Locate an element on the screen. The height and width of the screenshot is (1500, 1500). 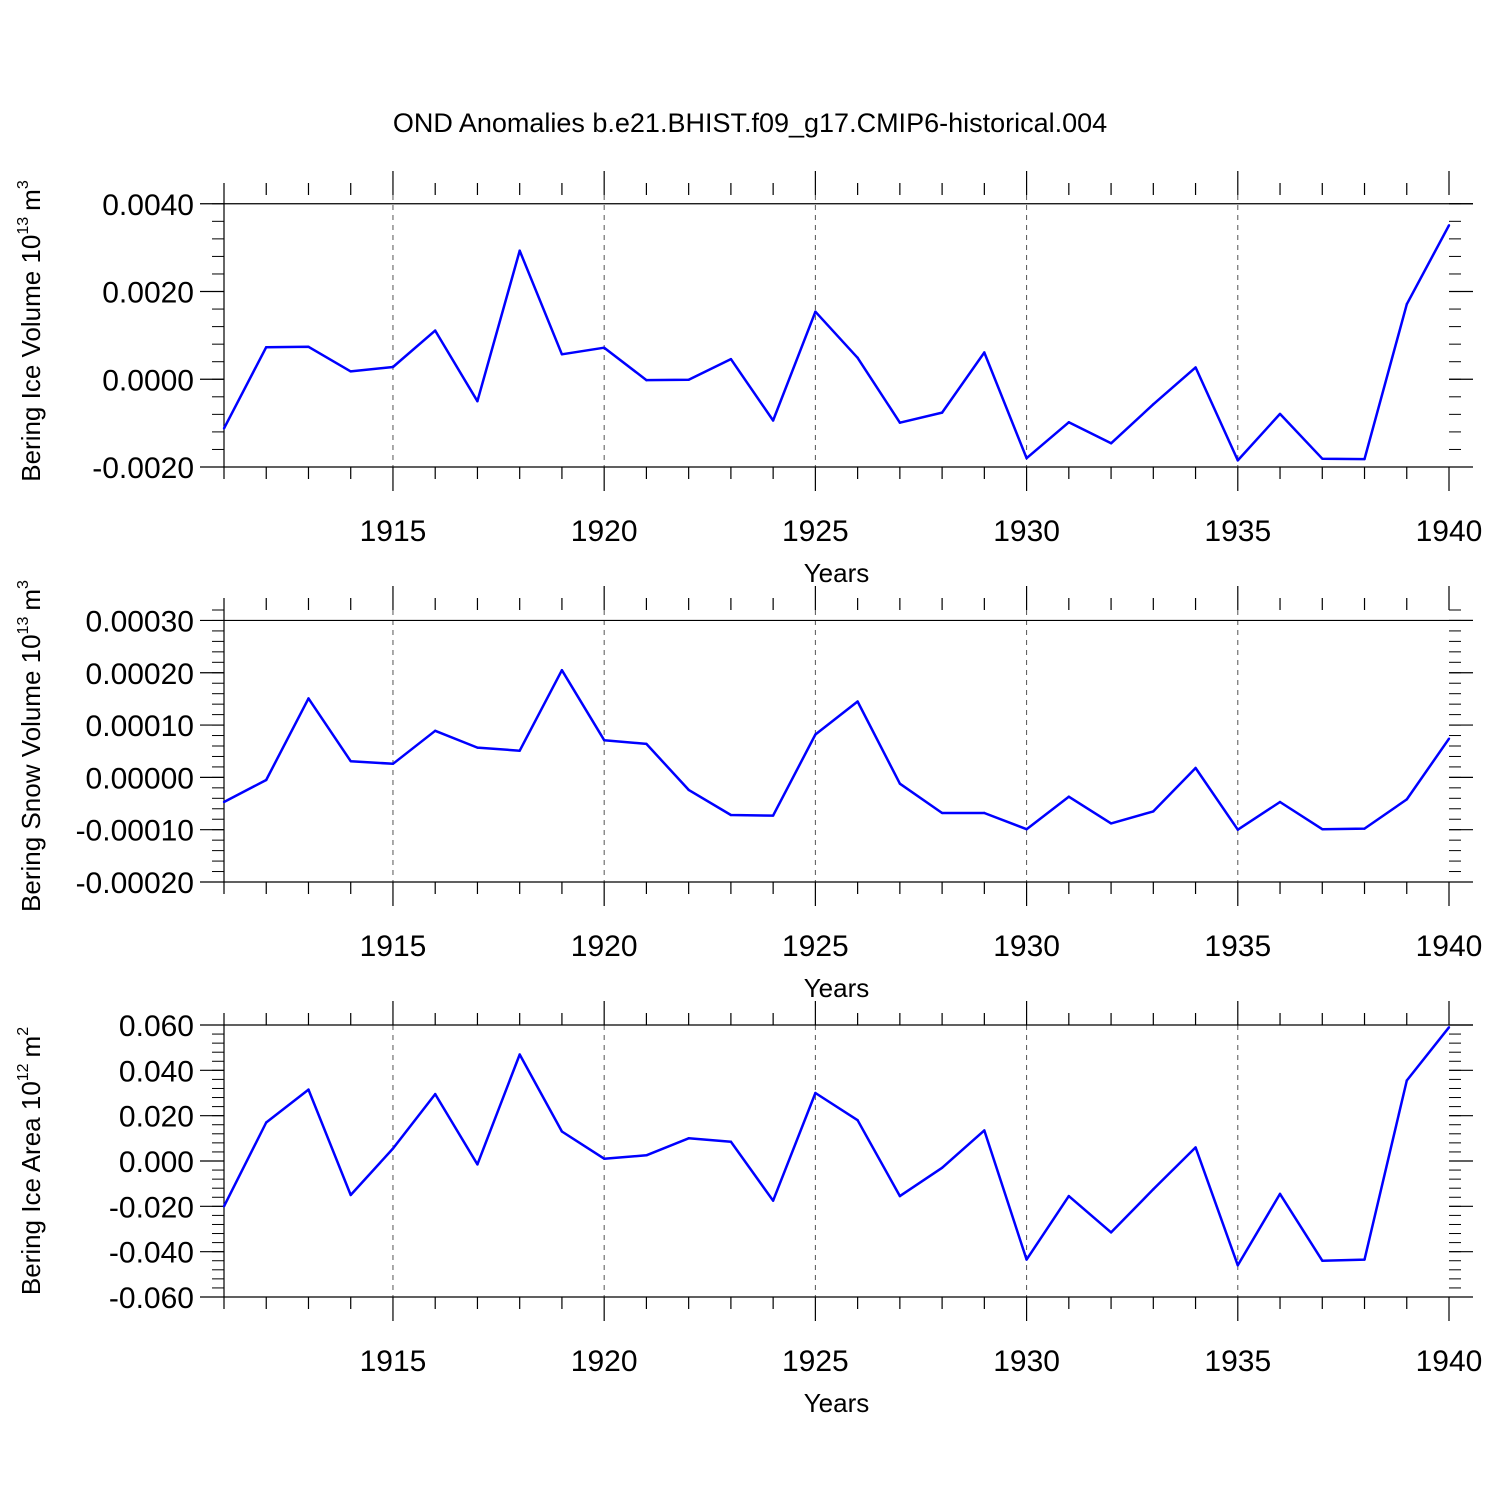
y-axis-label: Bering Snow Volume 1013 m3 is located at coordinates (30, 746).